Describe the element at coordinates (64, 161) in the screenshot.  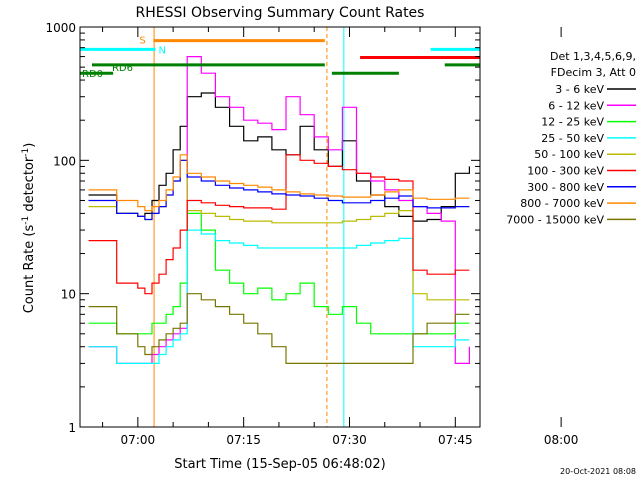
I see `y-tick-label: 100` at that location.